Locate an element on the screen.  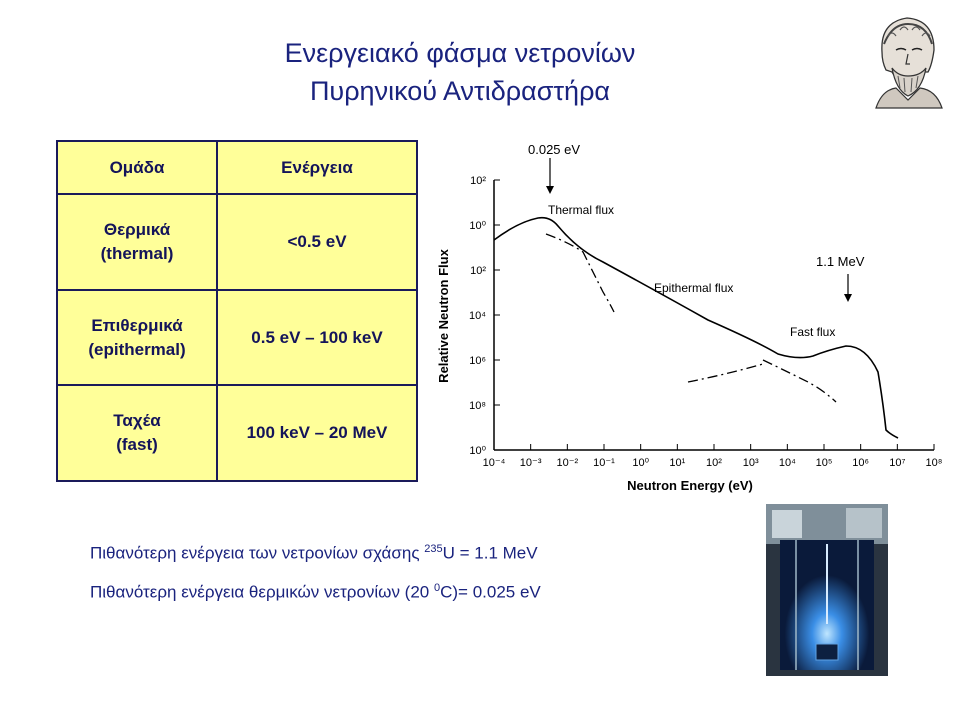
table-row: Ταχέα (fast) 100 keV – 20 MeV is located at coordinates (237, 433).